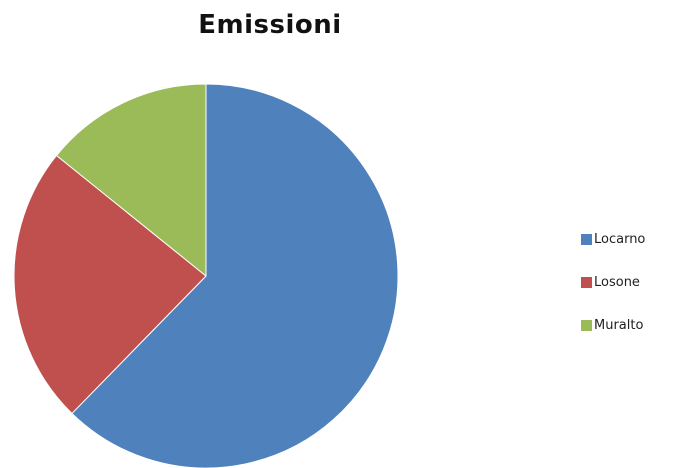 Image resolution: width=675 pixels, height=468 pixels. I want to click on legend-item-locarno: Locarno, so click(626, 239).